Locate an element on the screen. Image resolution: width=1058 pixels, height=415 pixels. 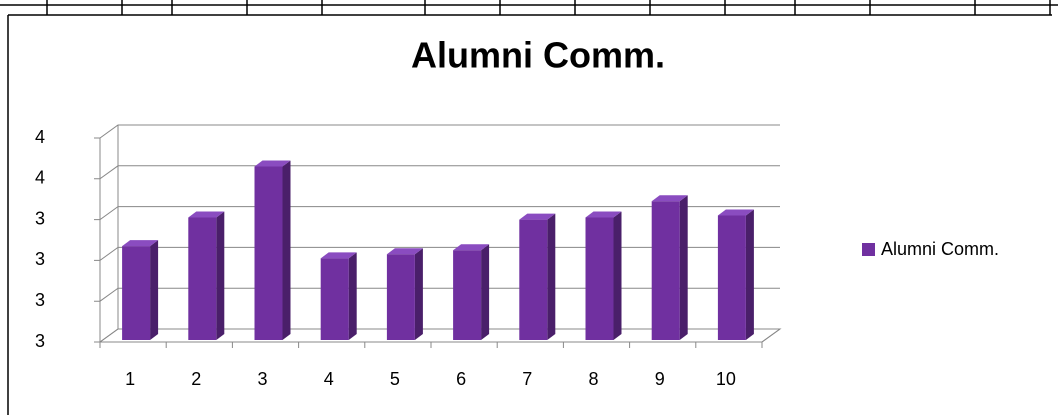
legend-swatch is located at coordinates (868, 249).